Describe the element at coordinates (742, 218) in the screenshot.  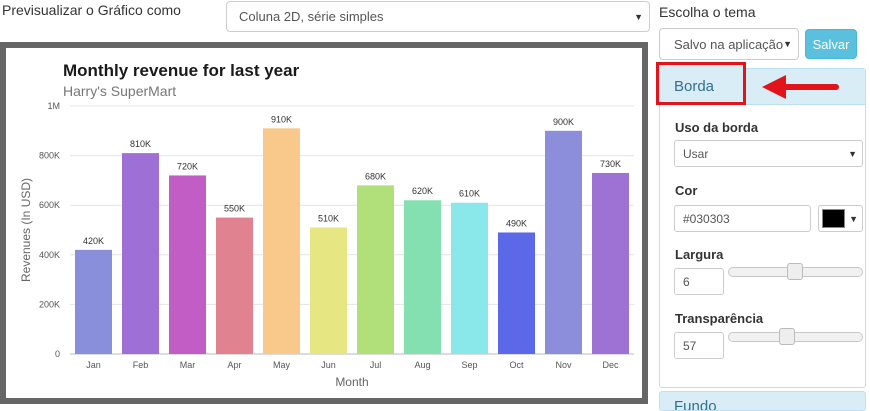
I see `color-input: #030303` at that location.